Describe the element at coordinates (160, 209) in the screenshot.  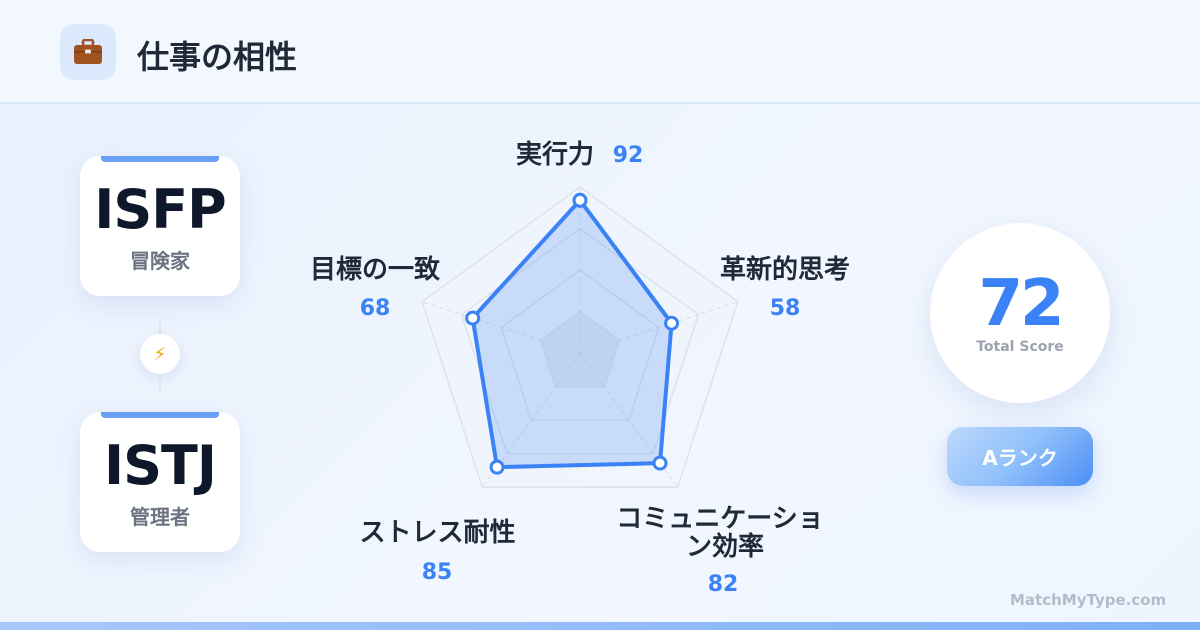
I see `type-code: ISFP` at that location.